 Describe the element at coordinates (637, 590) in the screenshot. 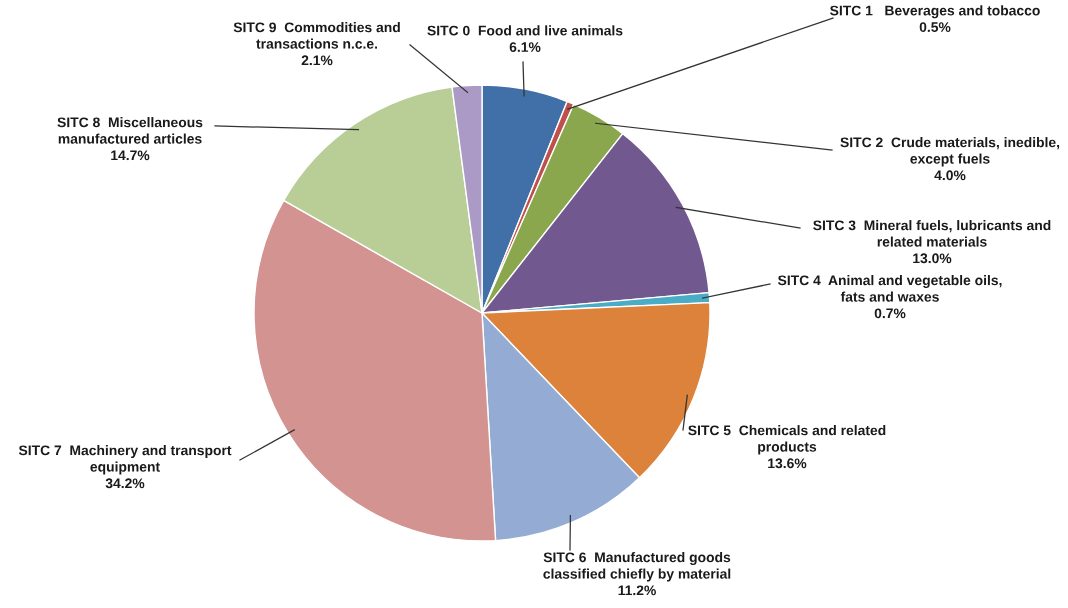

I see `data-label: 11.2%` at that location.